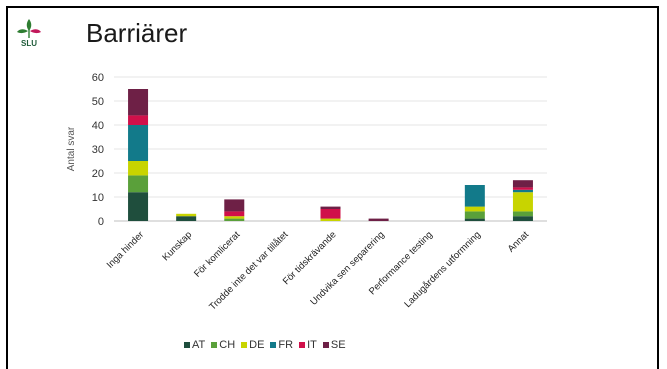 This screenshot has width=667, height=369. I want to click on legend-item-ch: CH, so click(223, 345).